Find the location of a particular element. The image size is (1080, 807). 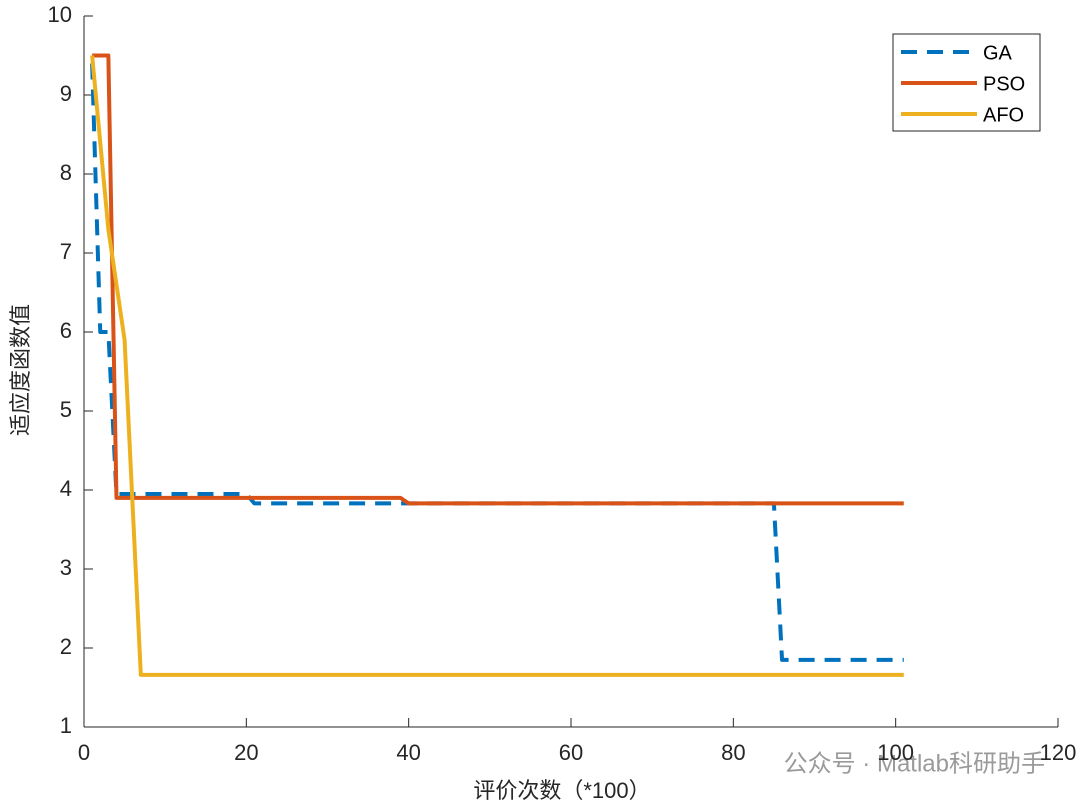

x-tick-label: 60 is located at coordinates (571, 752).